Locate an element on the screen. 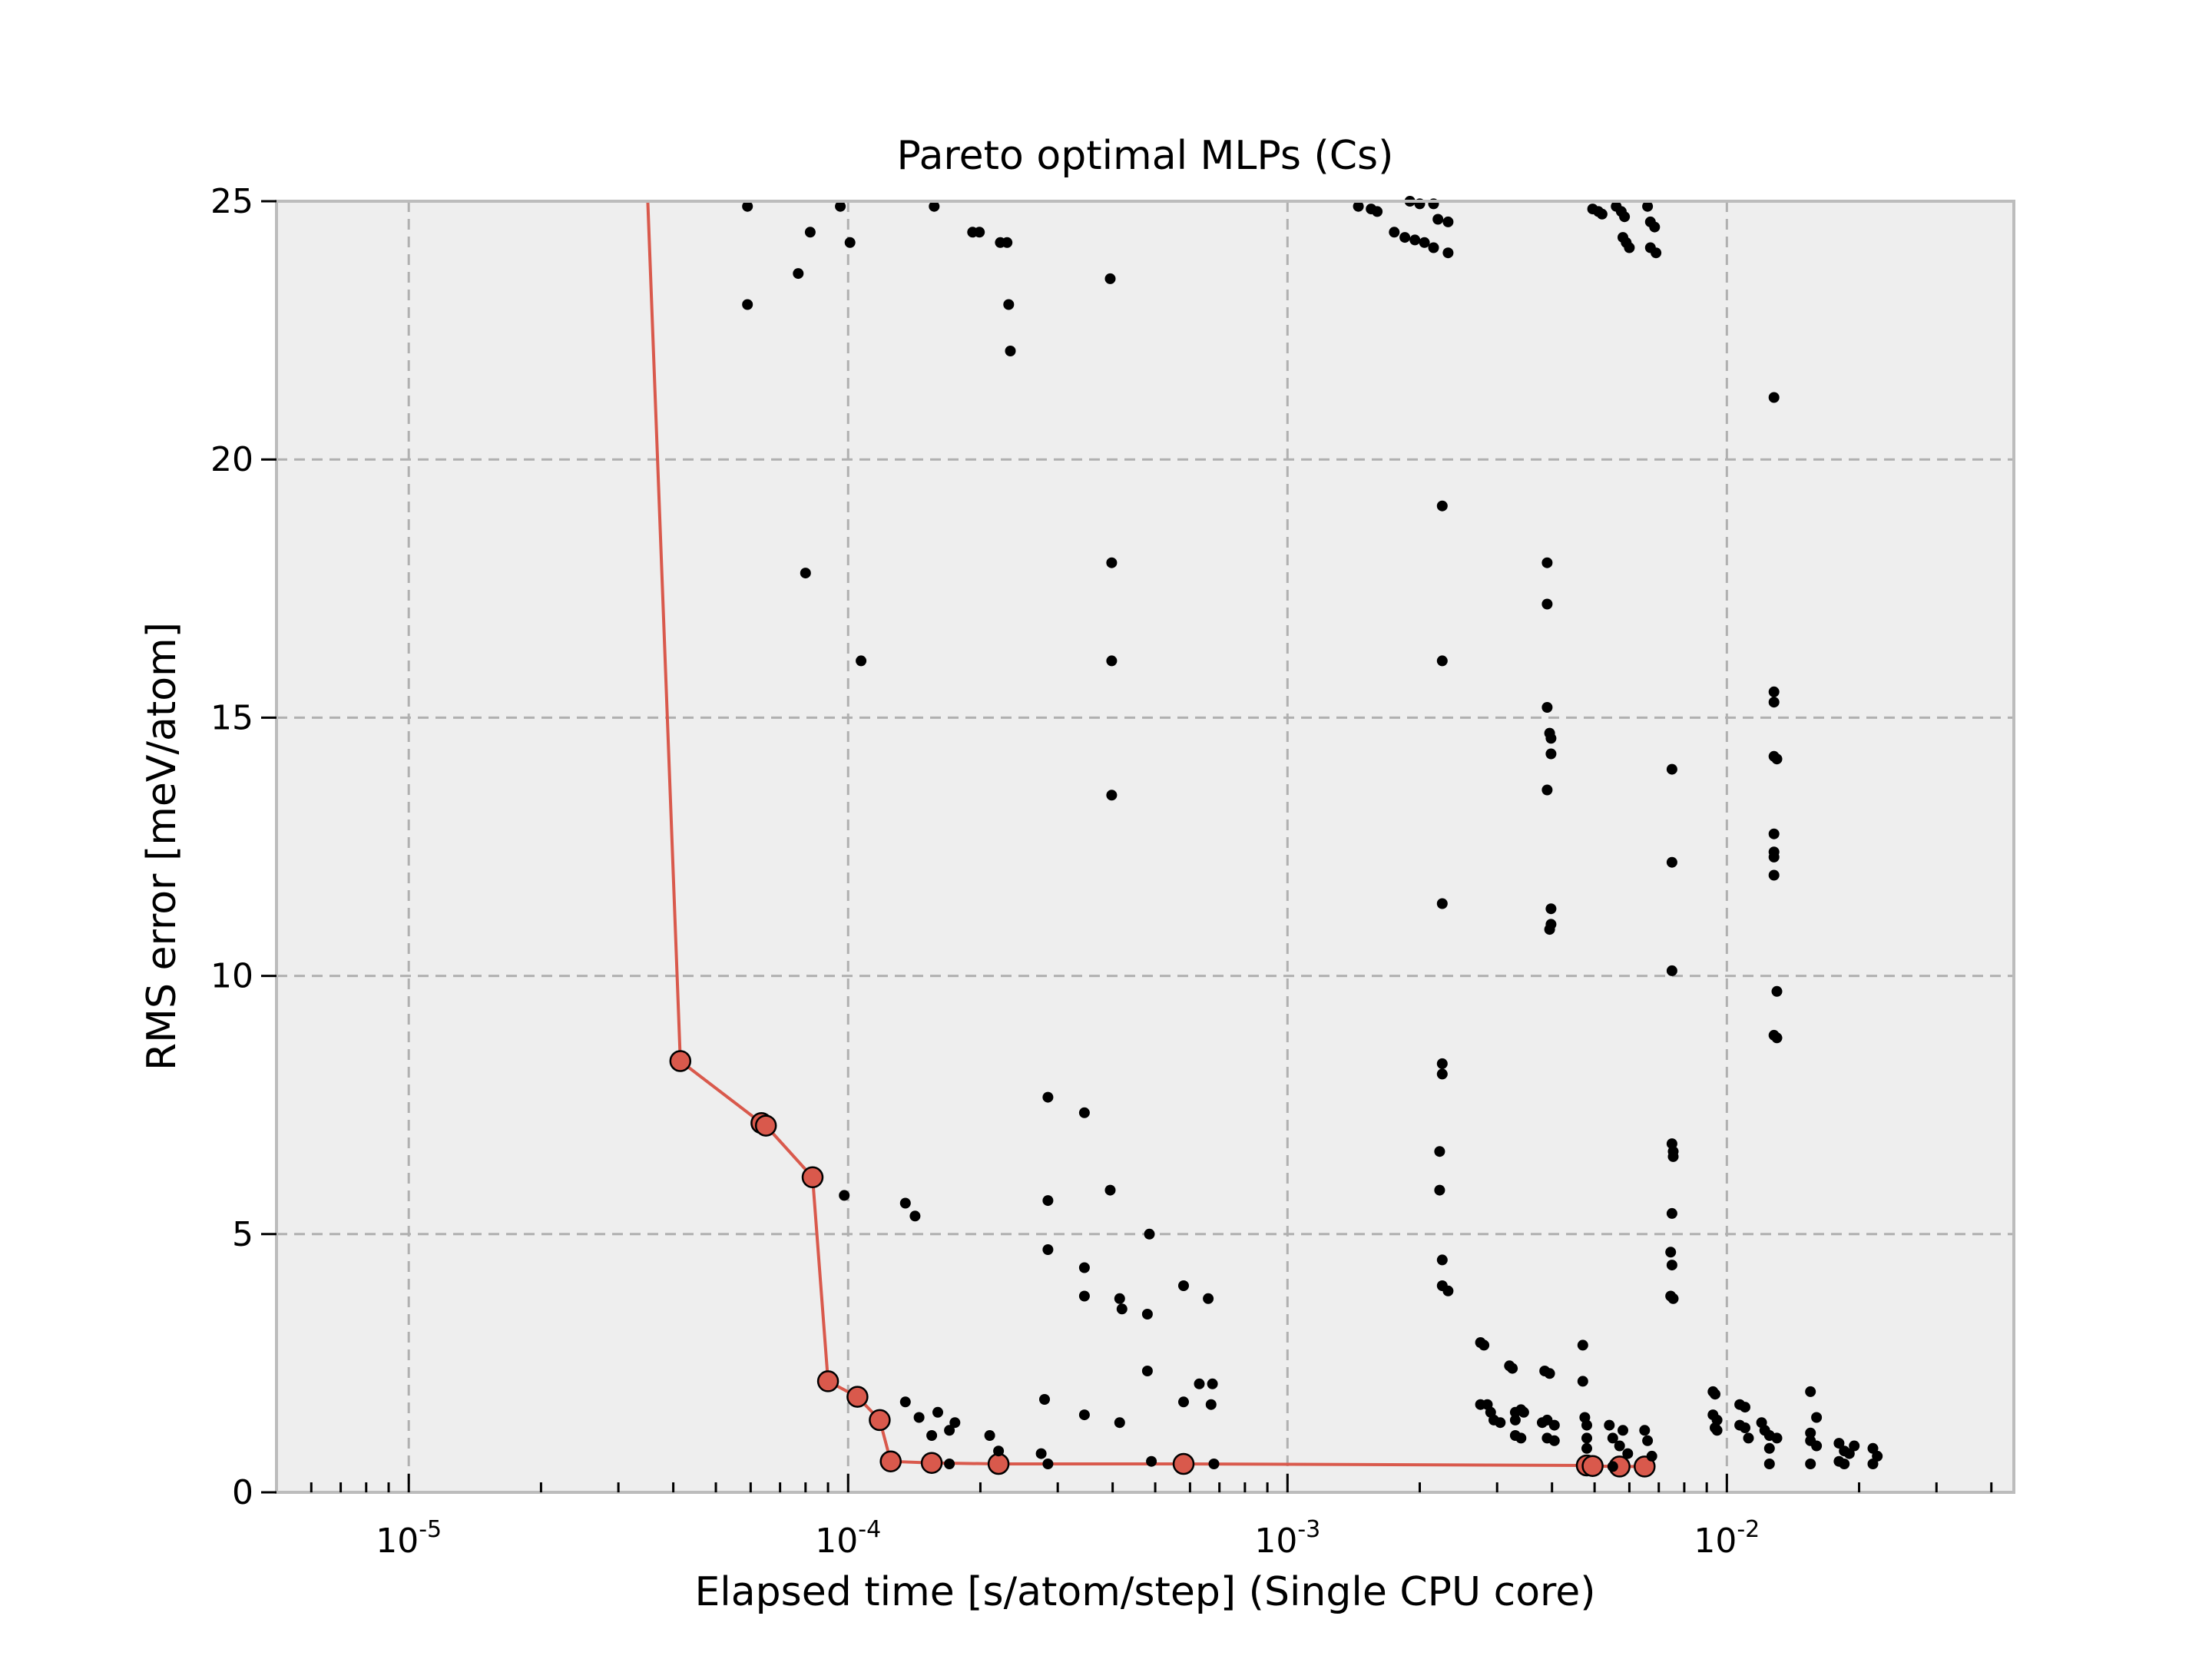 The image size is (2212, 1659). y-tick-label-4: 20 is located at coordinates (231, 459).